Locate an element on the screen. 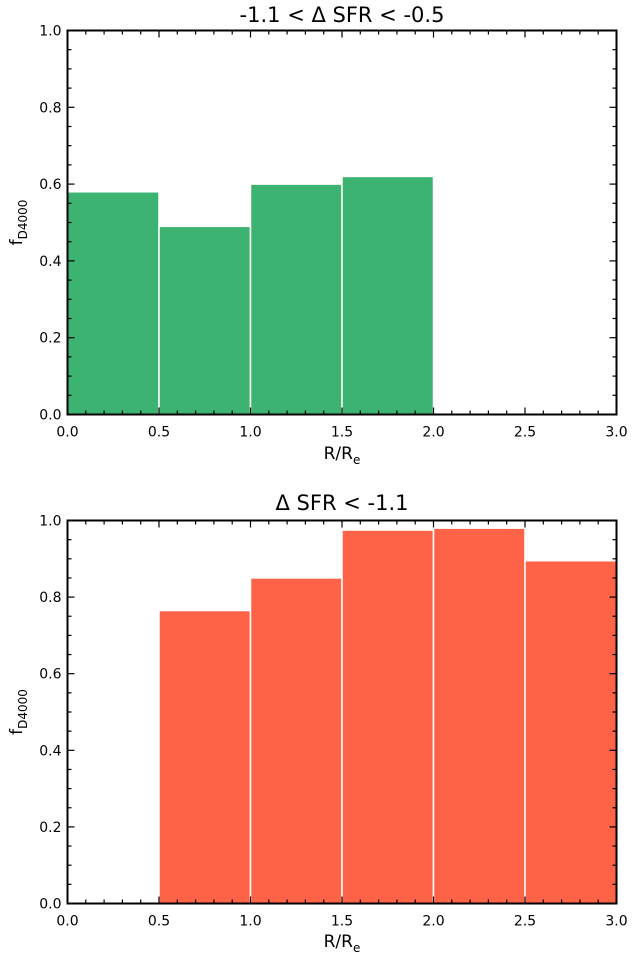 Image resolution: width=632 pixels, height=959 pixels. bars-group is located at coordinates (250, 295).